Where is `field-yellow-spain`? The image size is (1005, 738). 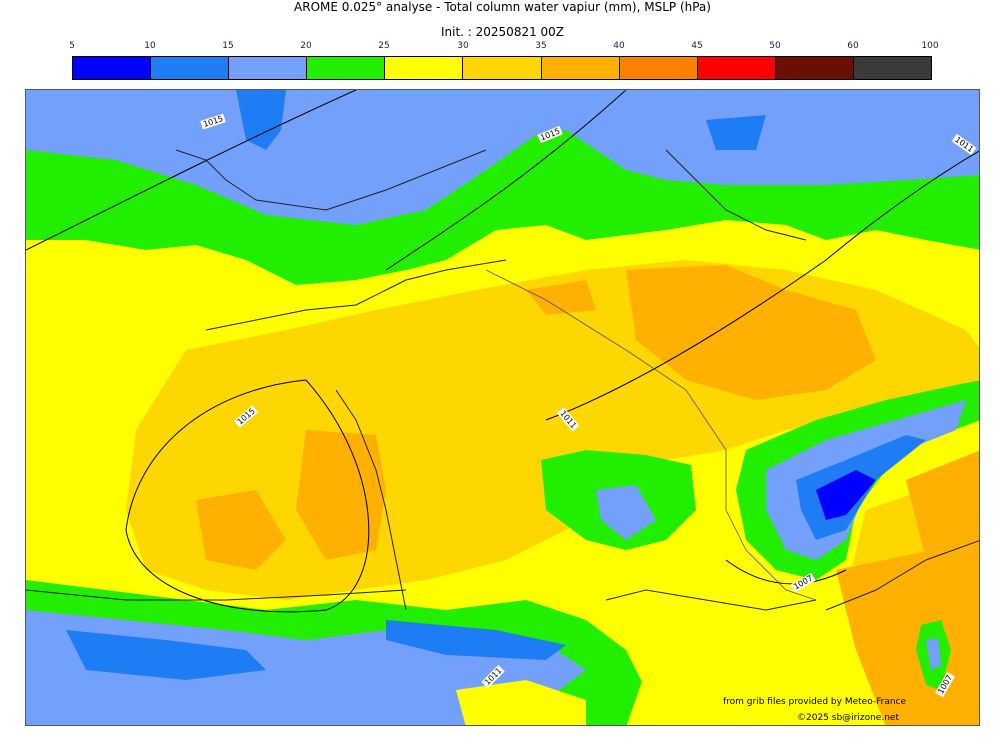 field-yellow-spain is located at coordinates (521, 702).